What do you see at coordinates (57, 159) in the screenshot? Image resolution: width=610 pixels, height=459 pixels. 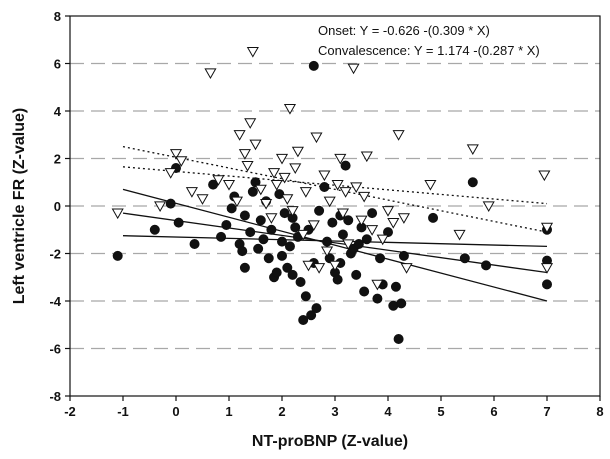 I see `y-tick-label: 2` at bounding box center [57, 159].